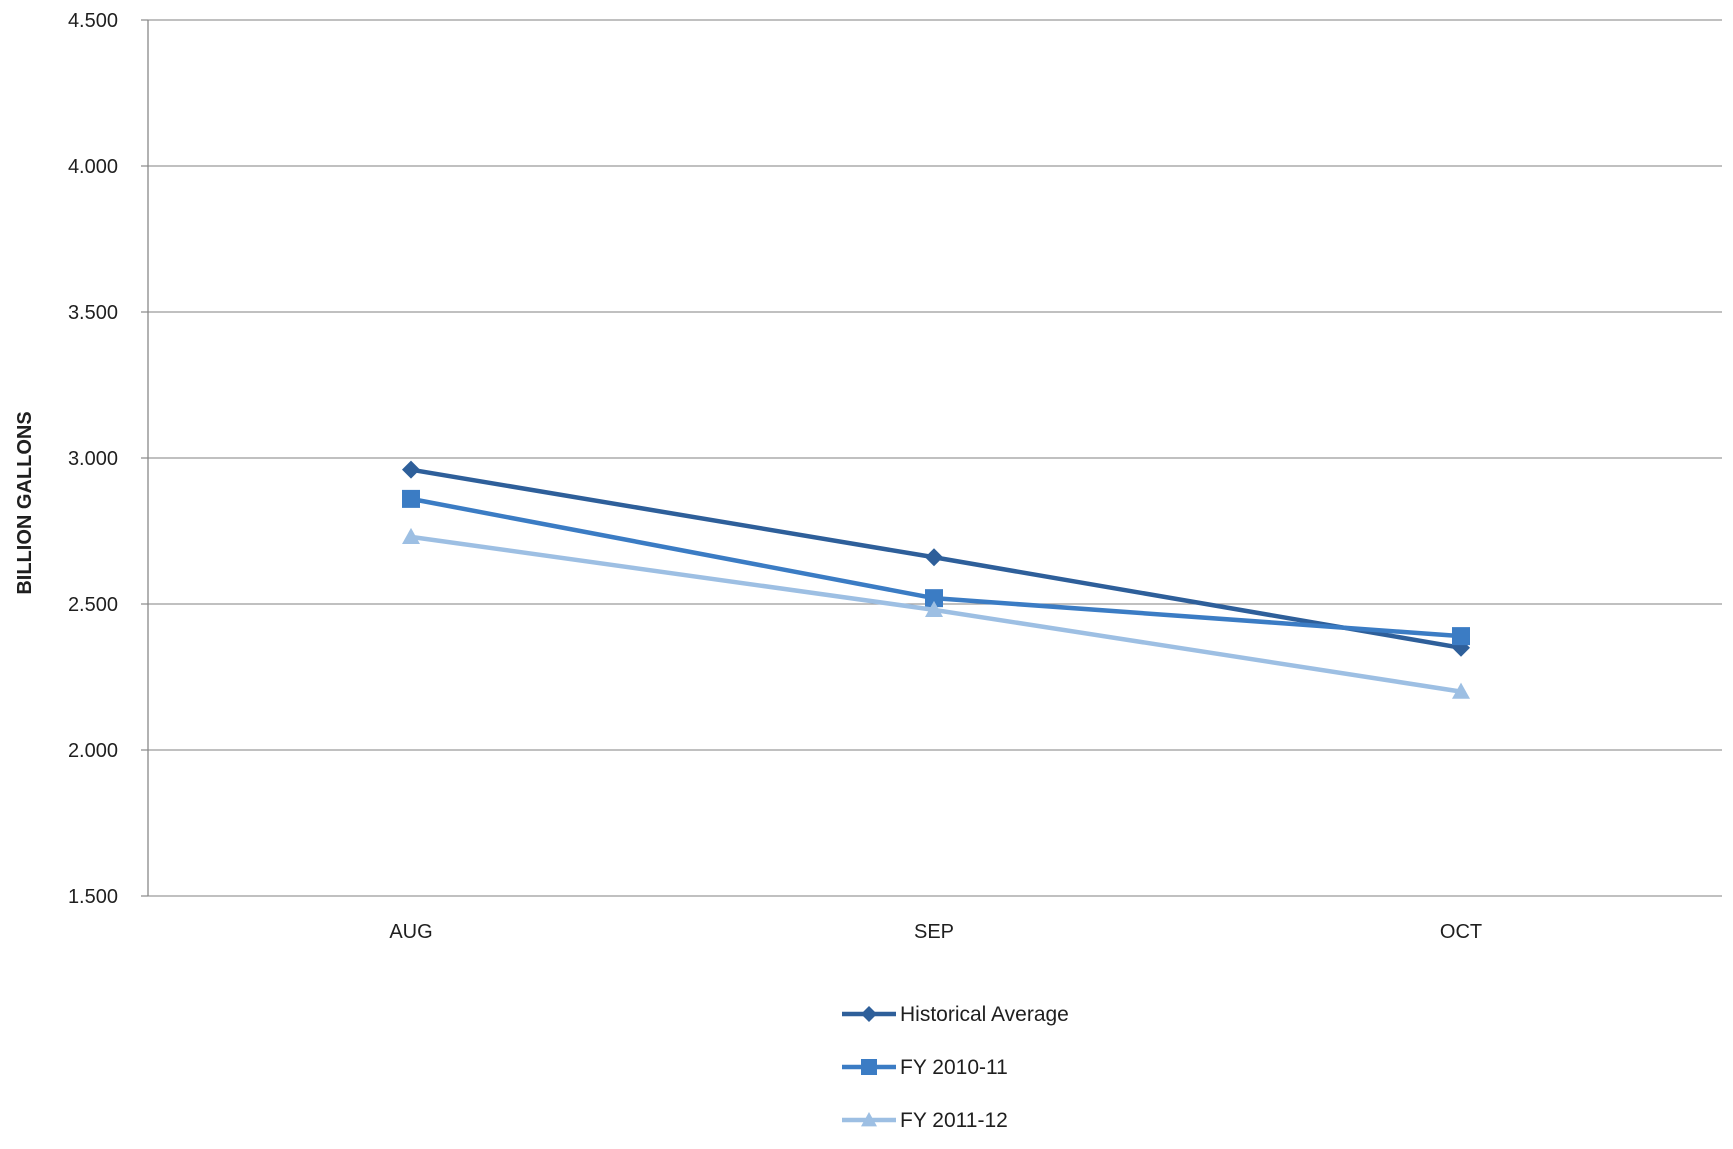 The width and height of the screenshot is (1733, 1149). I want to click on legend: Historical Average FY 2010-11 FY 2011-12, so click(955, 1067).